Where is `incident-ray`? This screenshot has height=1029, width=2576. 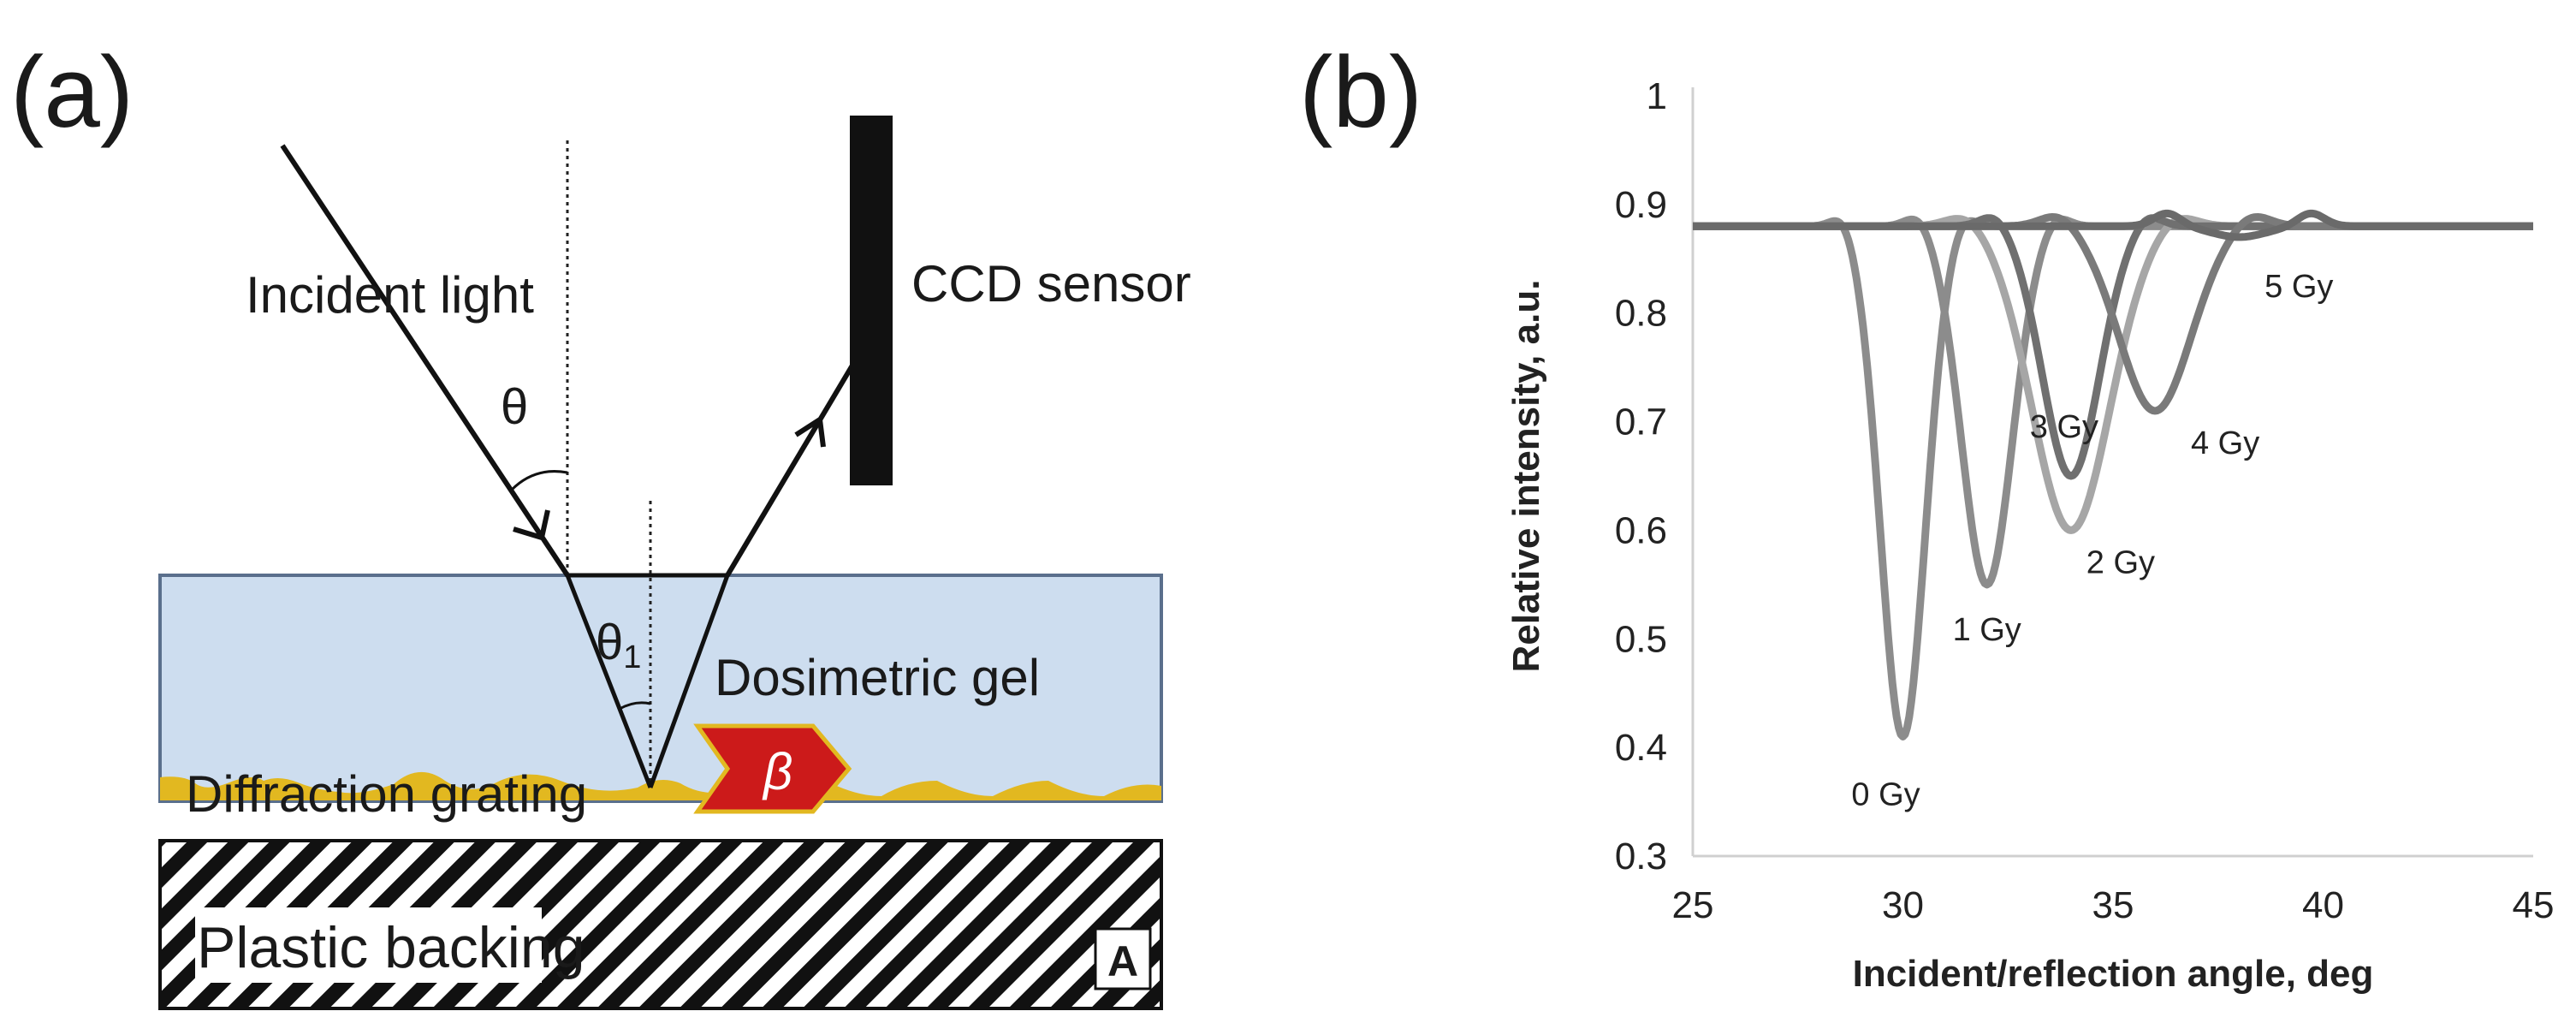
incident-ray is located at coordinates (425, 360).